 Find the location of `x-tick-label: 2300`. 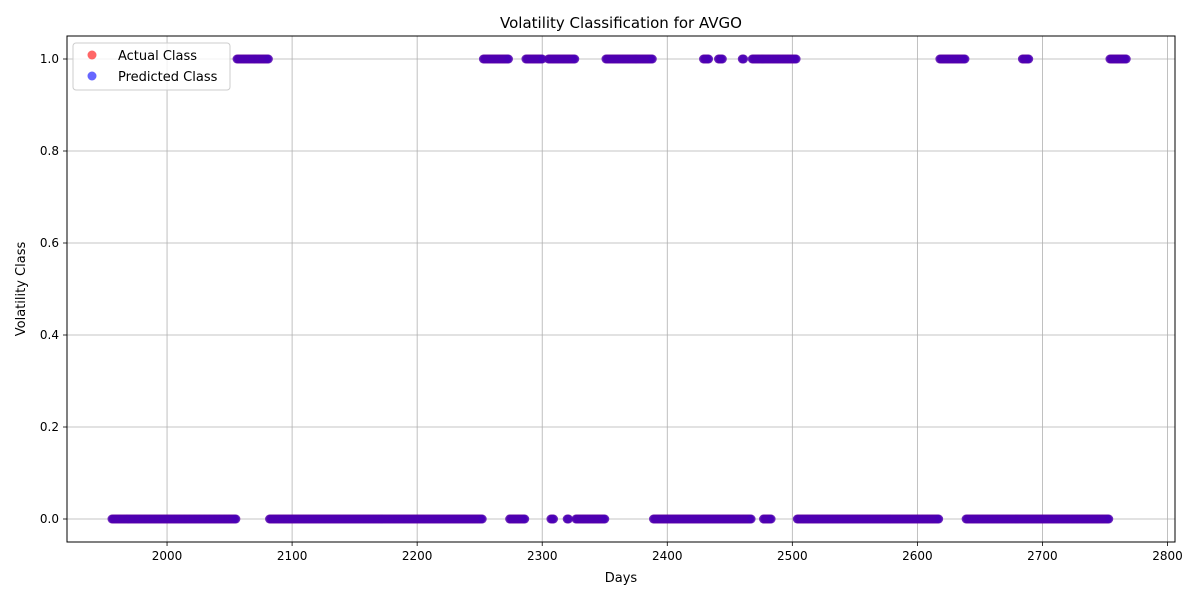

x-tick-label: 2300 is located at coordinates (542, 556).